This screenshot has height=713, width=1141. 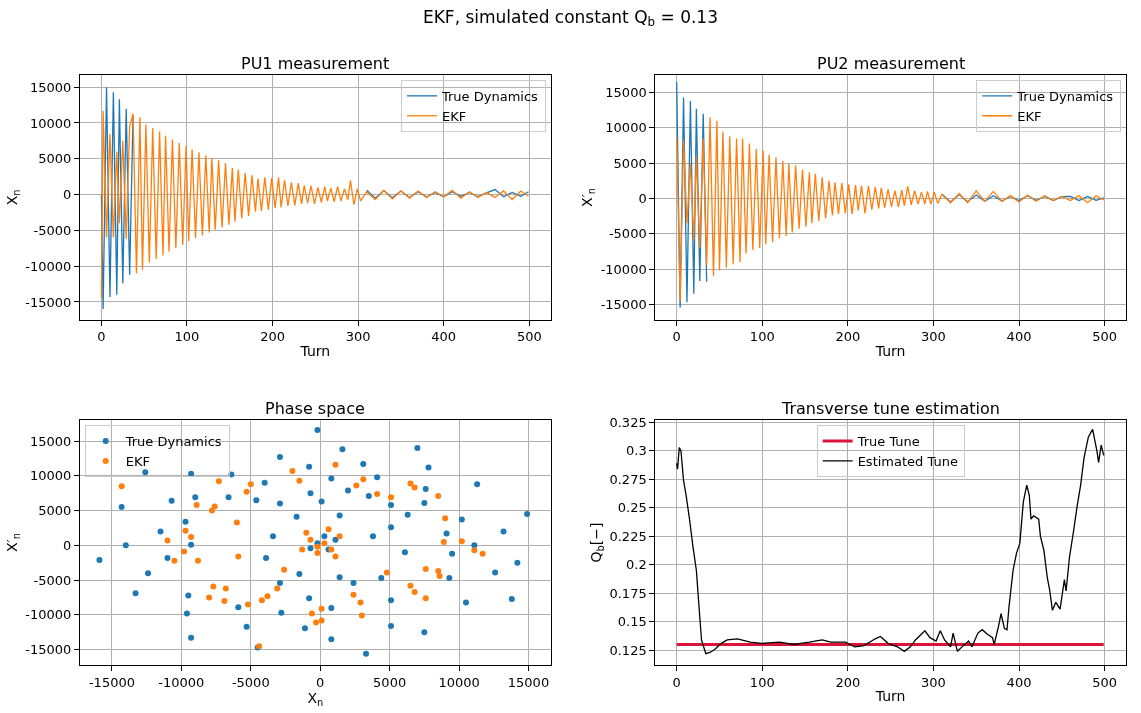 I want to click on x-tick-label: -15000, so click(x=111, y=682).